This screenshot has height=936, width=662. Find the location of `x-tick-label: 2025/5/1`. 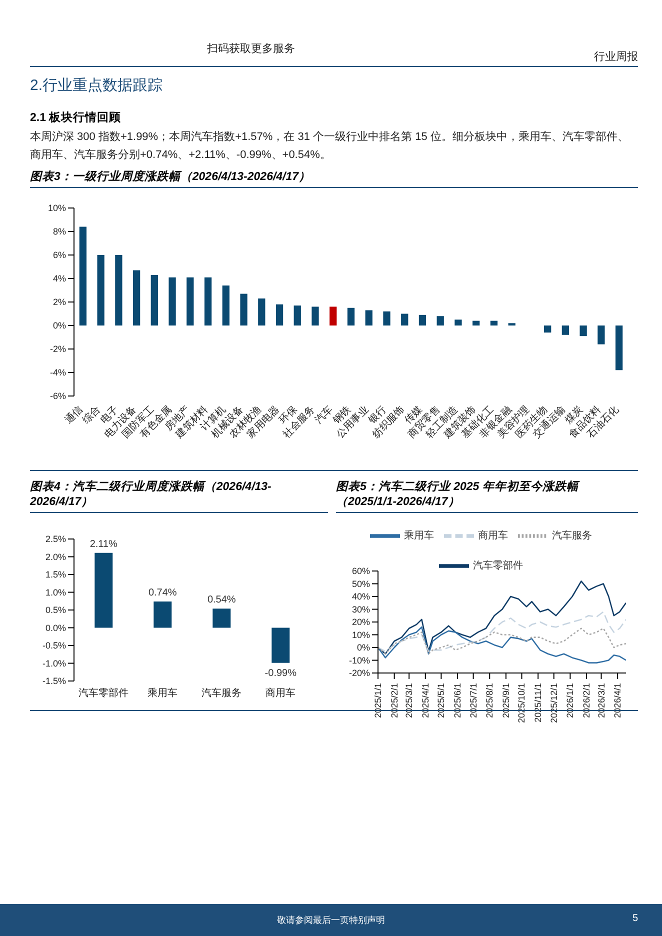

x-tick-label: 2025/5/1 is located at coordinates (441, 700).